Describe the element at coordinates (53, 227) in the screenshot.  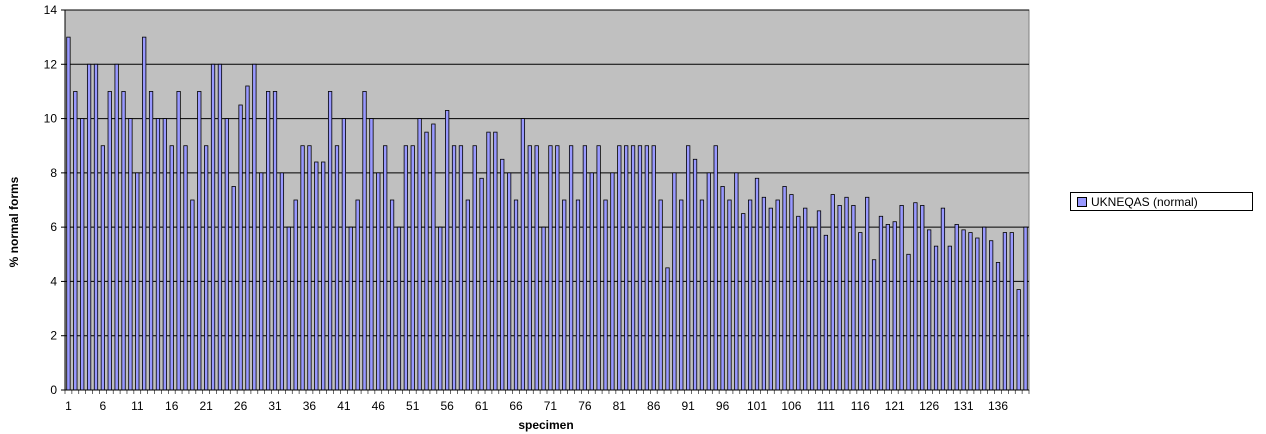
I see `y-tick-label: 6` at that location.